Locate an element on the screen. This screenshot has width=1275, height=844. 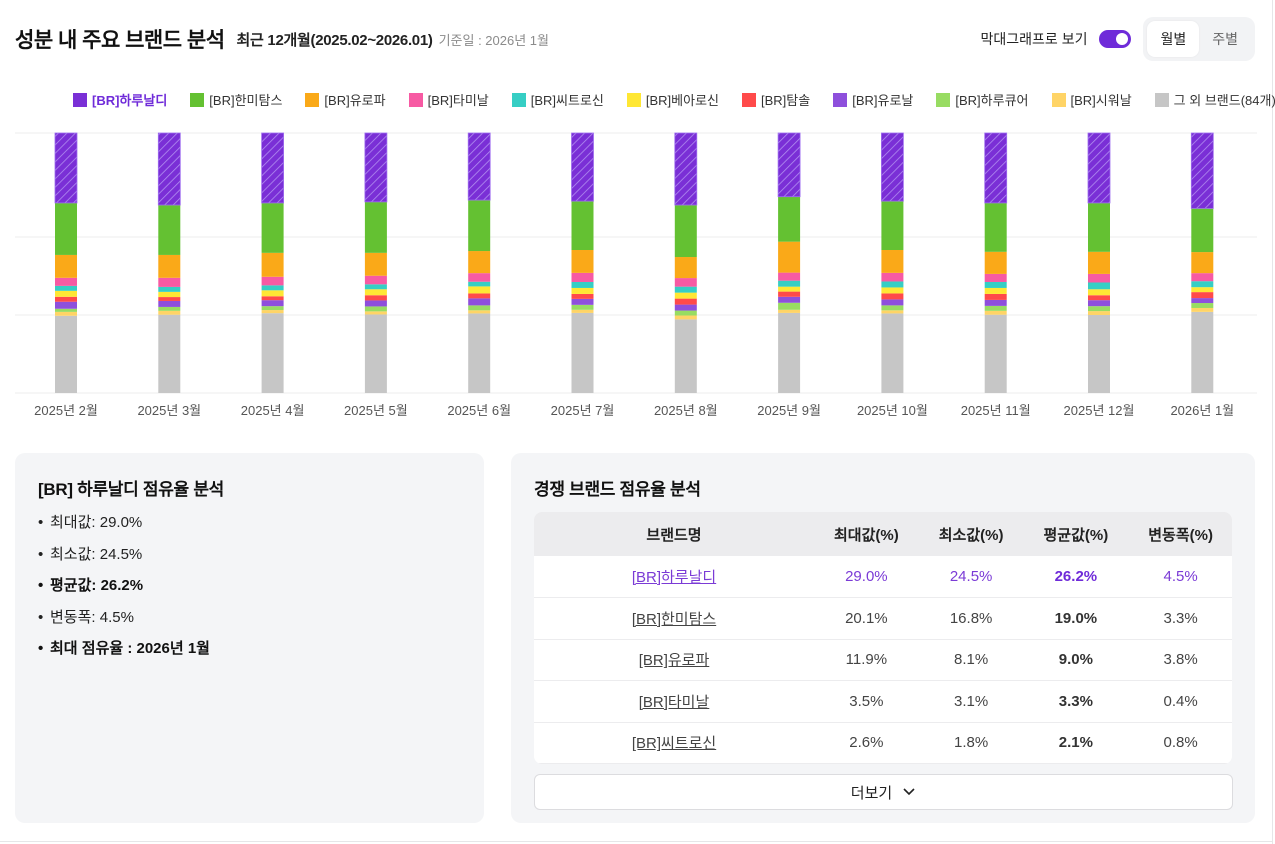
legend-item: [BR]하루날디 is located at coordinates (120, 99).